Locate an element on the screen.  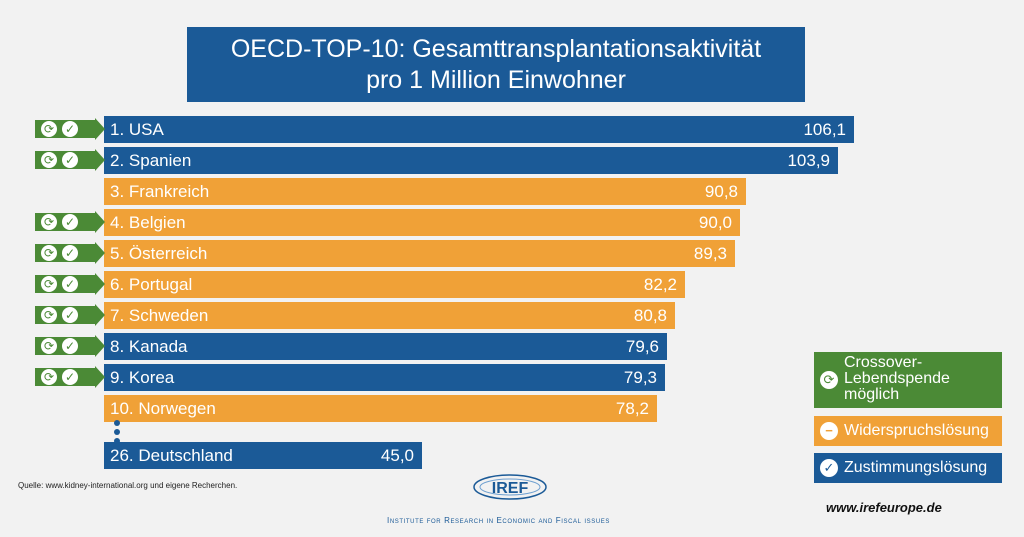
crossover-marker-0: ⟳ ✓ is located at coordinates (70, 129).